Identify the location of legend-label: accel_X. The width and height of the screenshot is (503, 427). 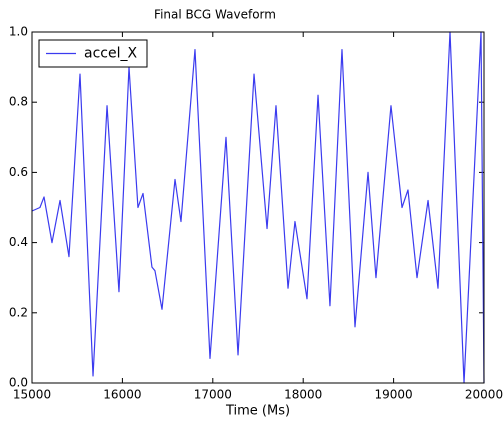
(110, 54).